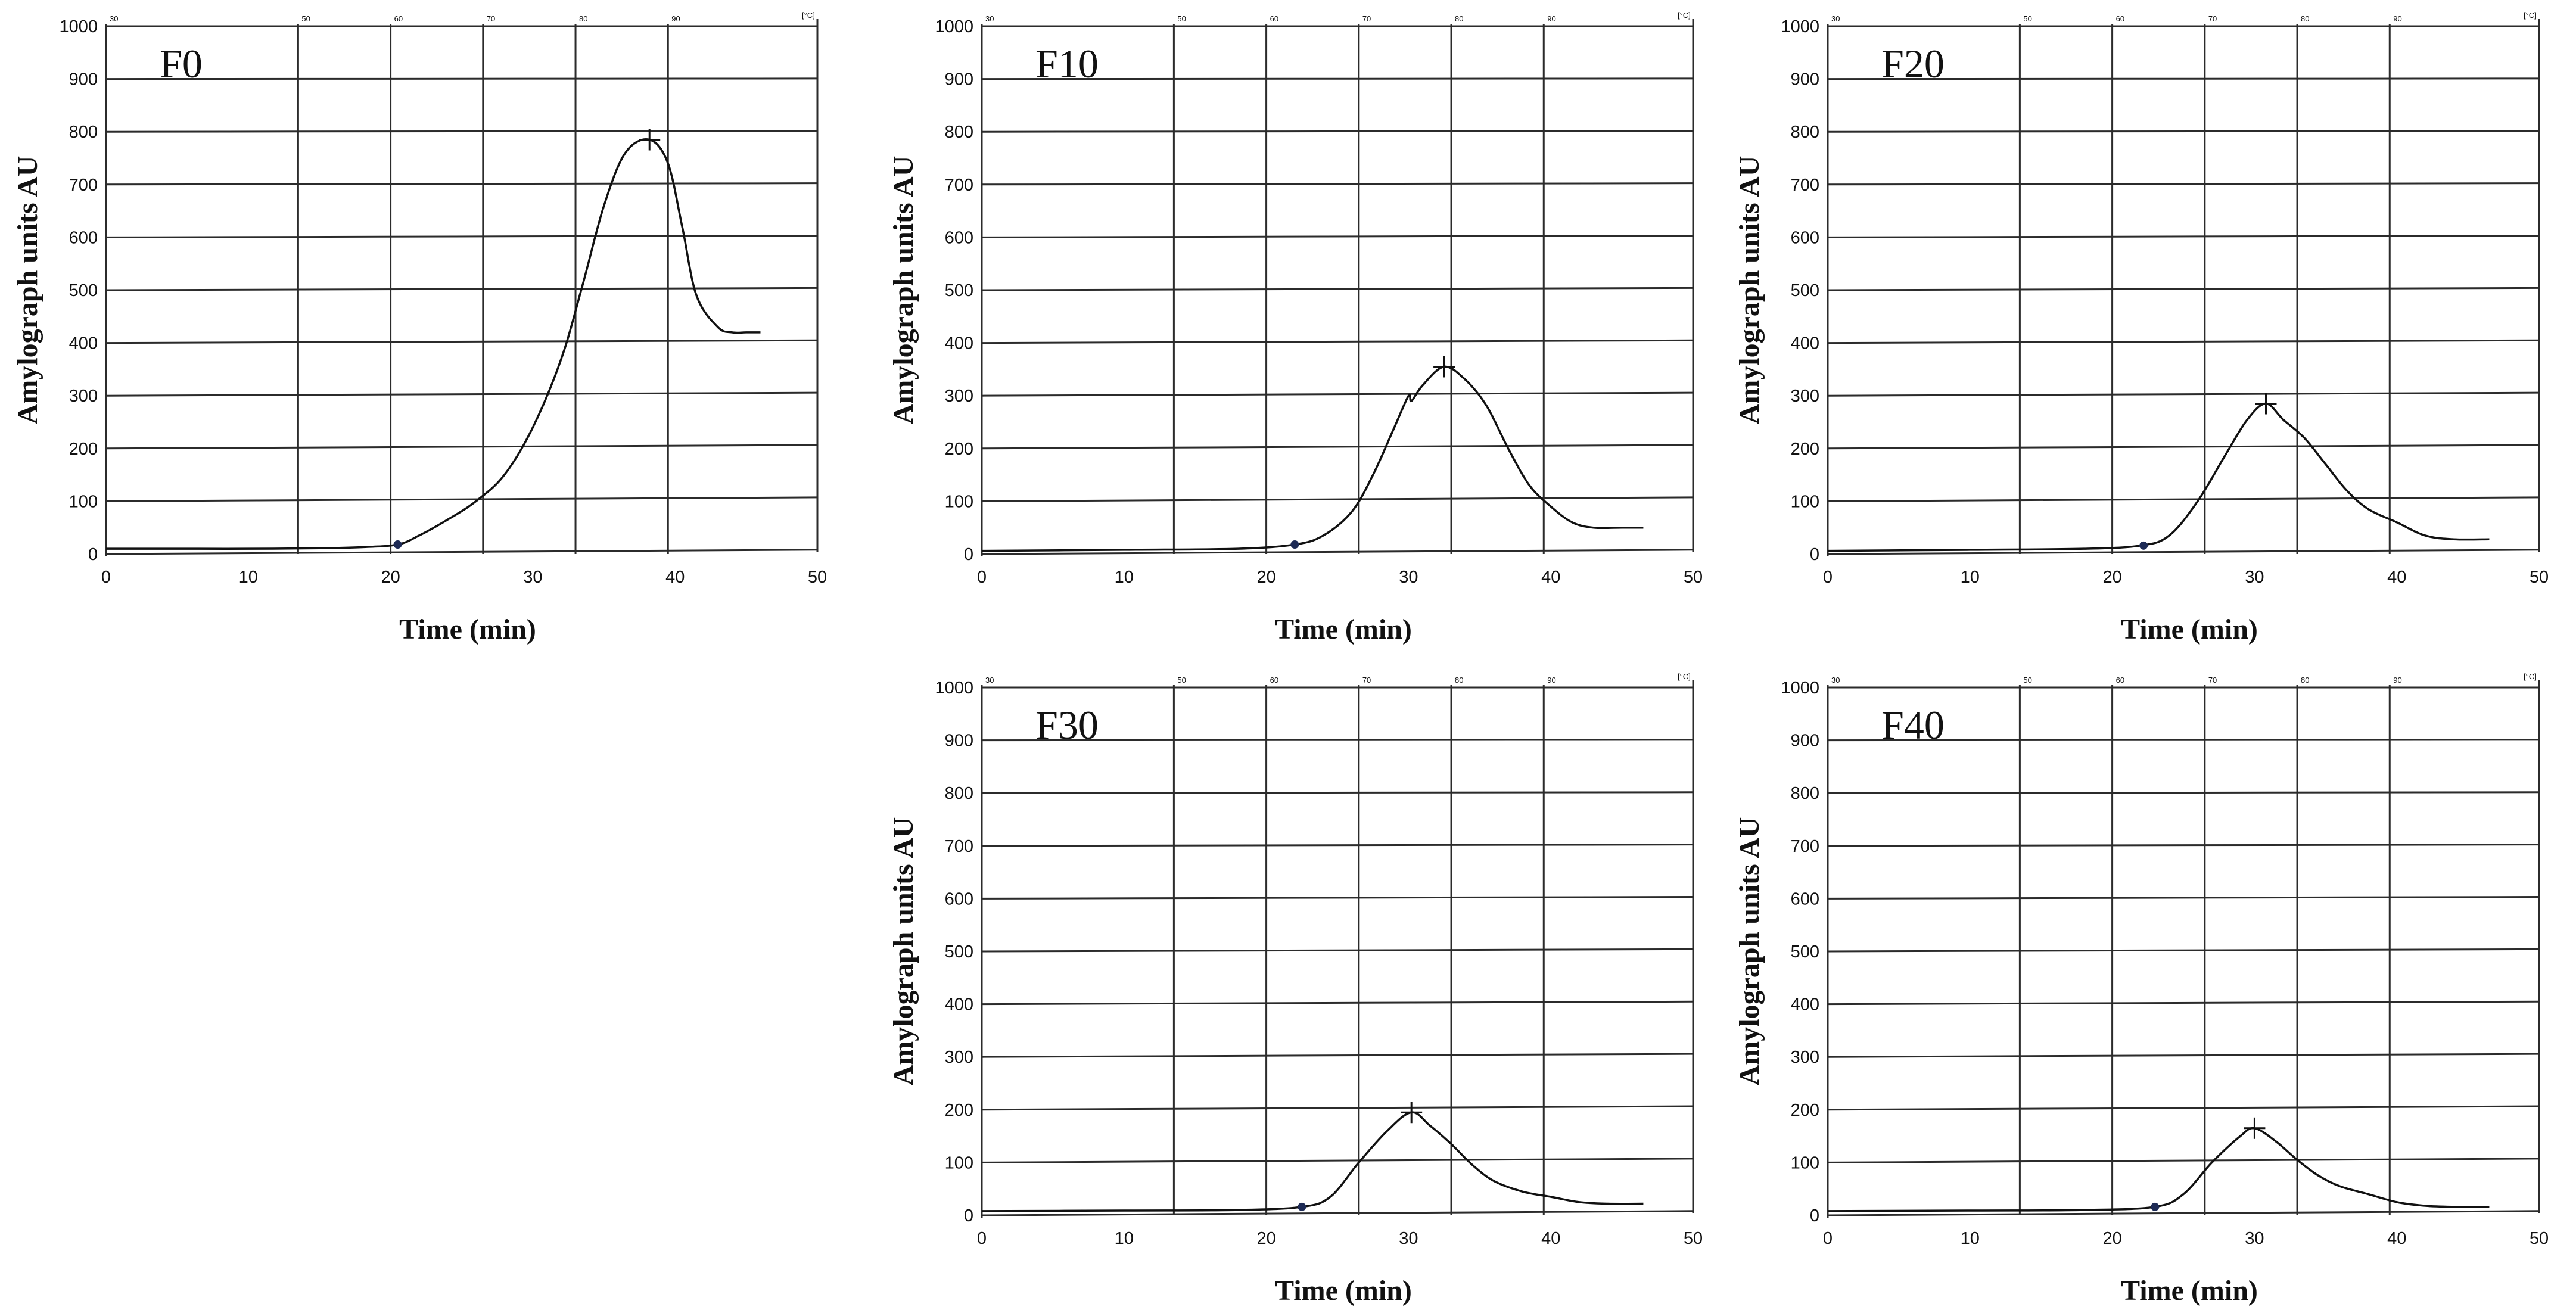 This screenshot has height=1313, width=2576. What do you see at coordinates (83, 501) in the screenshot?
I see `chart-0-ytick-label: 100` at bounding box center [83, 501].